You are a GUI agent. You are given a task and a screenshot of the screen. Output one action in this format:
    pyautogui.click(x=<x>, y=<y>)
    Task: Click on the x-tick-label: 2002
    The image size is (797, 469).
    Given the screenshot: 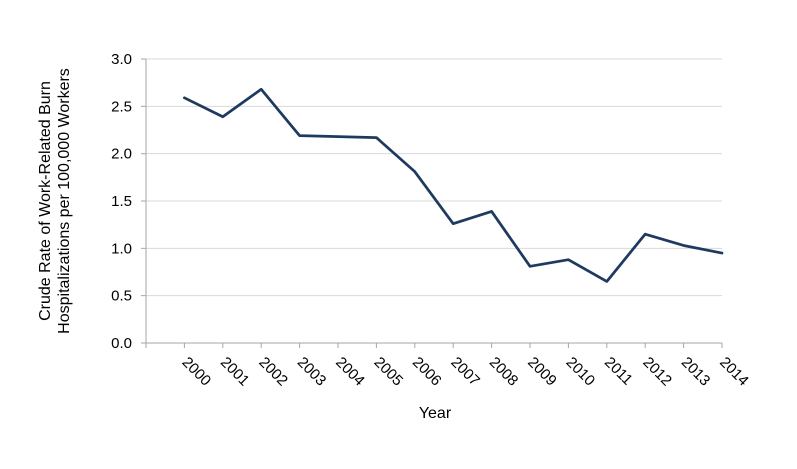 What is the action you would take?
    pyautogui.click(x=273, y=372)
    